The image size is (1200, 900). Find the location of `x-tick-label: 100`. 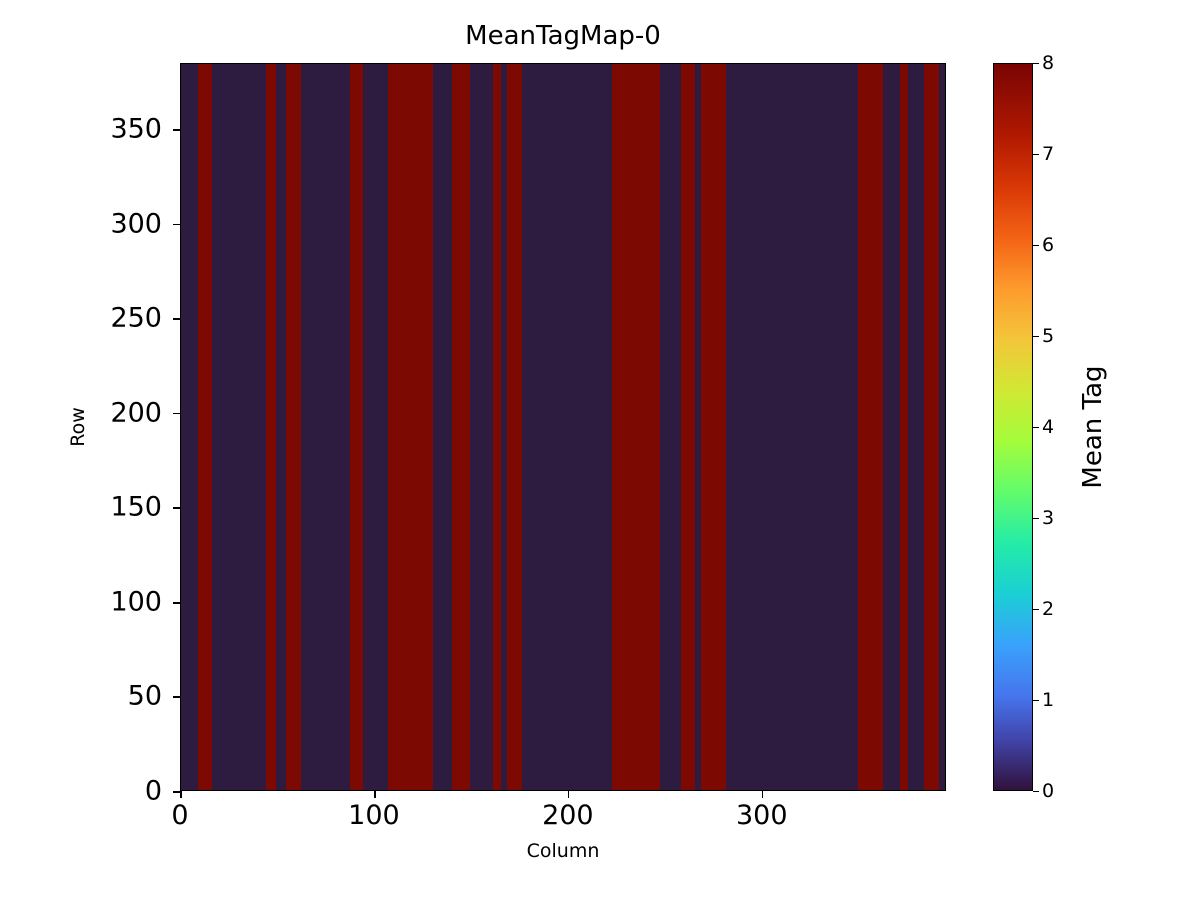

x-tick-label: 100 is located at coordinates (374, 815).